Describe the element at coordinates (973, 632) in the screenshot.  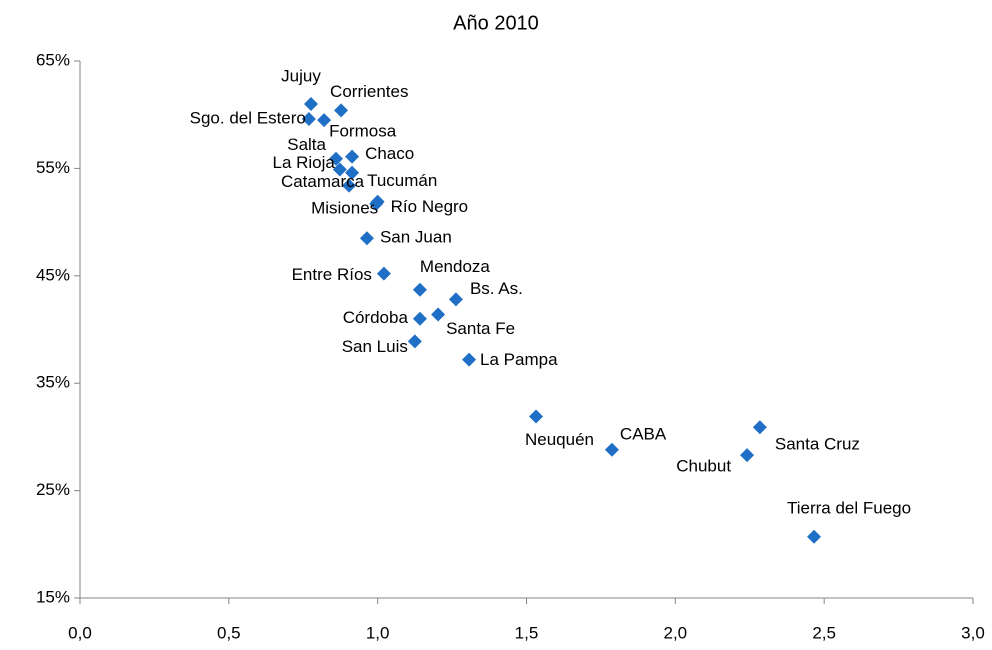
I see `x-tick-label: 3,0` at that location.